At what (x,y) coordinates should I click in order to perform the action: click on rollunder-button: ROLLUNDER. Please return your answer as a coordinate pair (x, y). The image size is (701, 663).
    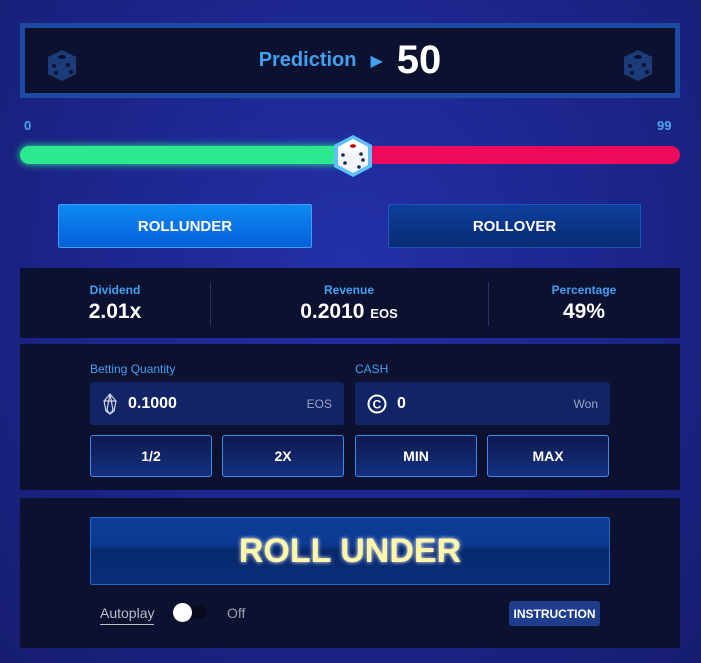
    Looking at the image, I should click on (185, 226).